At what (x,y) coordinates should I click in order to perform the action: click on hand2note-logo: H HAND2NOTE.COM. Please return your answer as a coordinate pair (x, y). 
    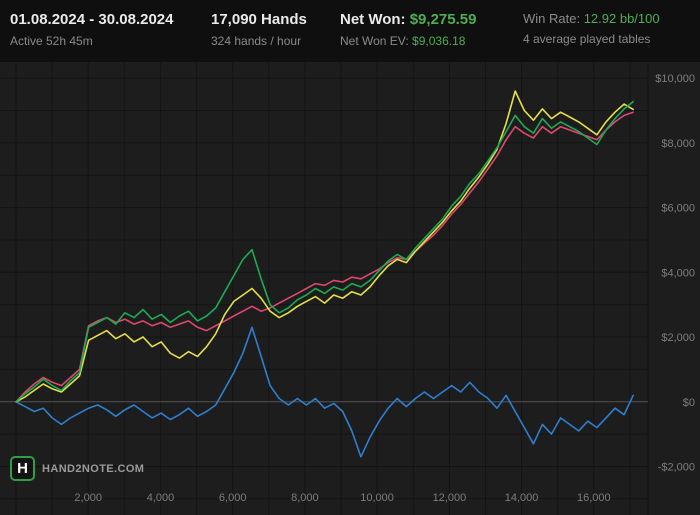
    Looking at the image, I should click on (77, 468).